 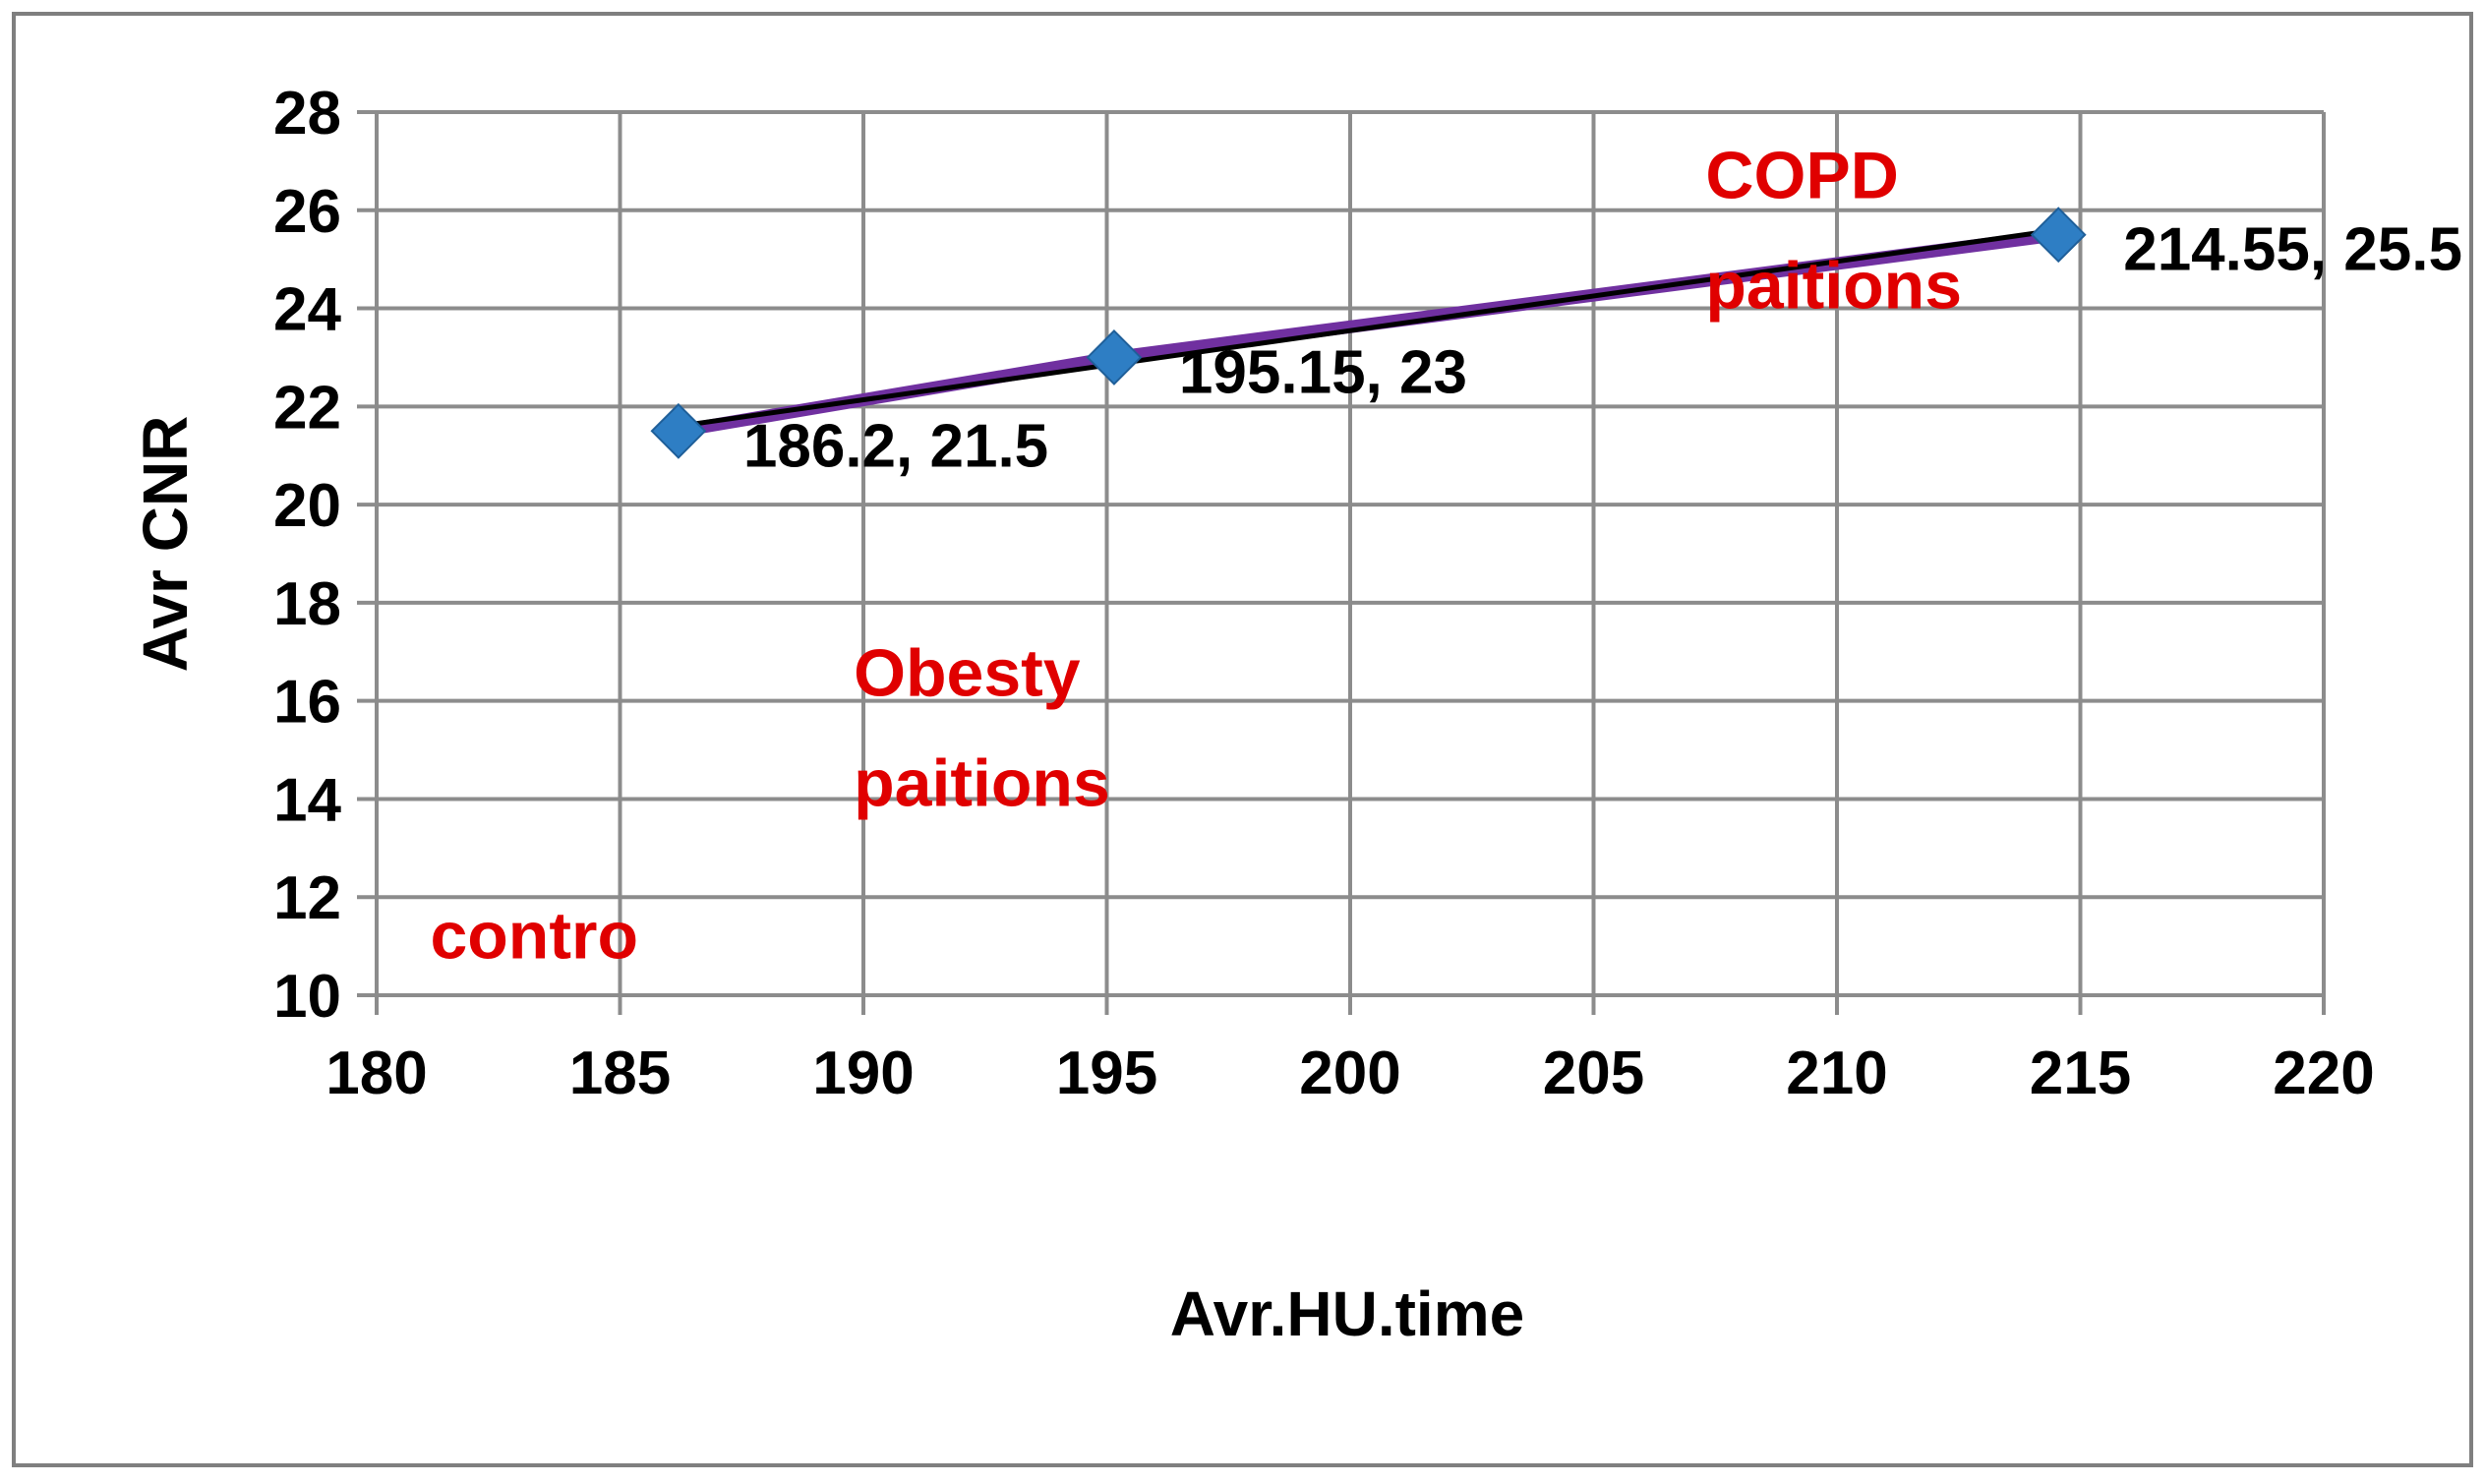 What do you see at coordinates (863, 1073) in the screenshot?
I see `x-tick-label: 190` at bounding box center [863, 1073].